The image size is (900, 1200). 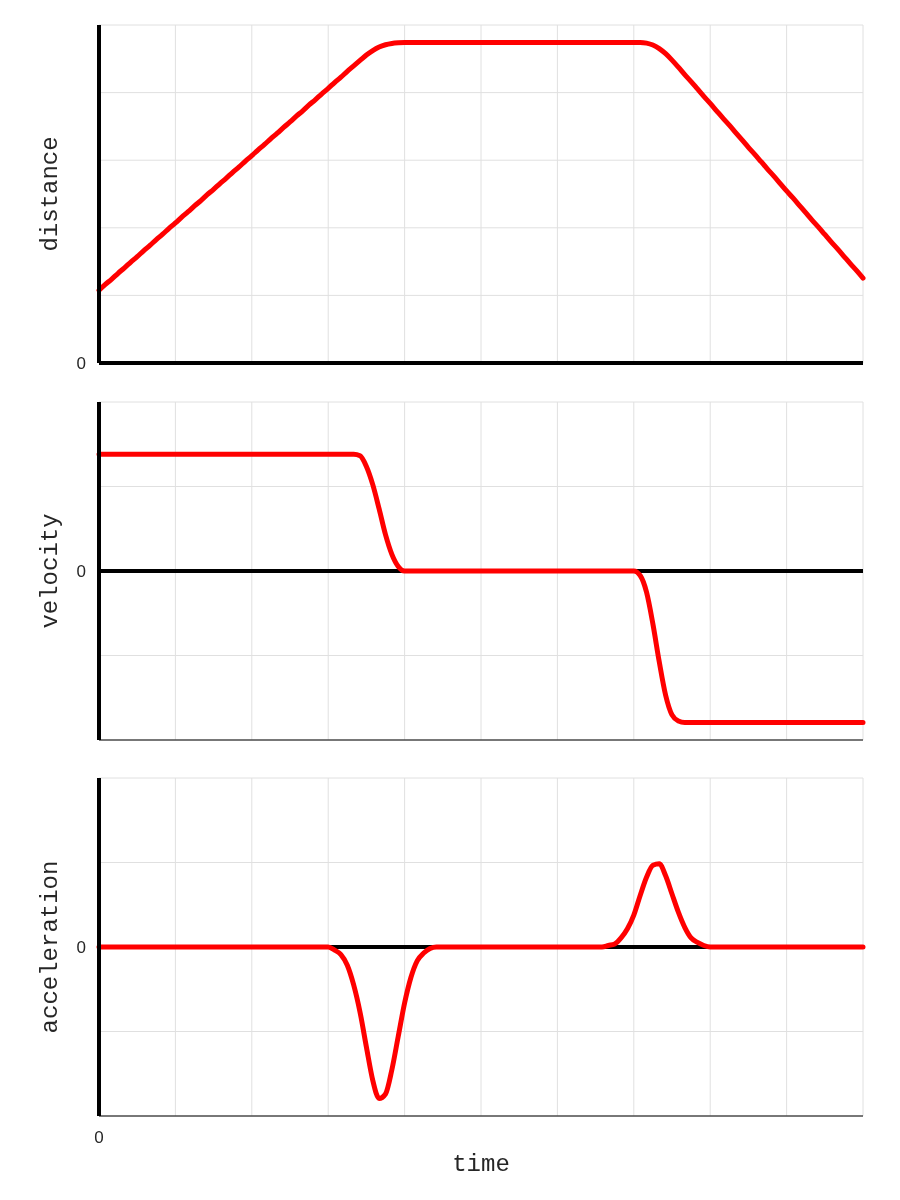 I want to click on text: 0, so click(x=99, y=1137).